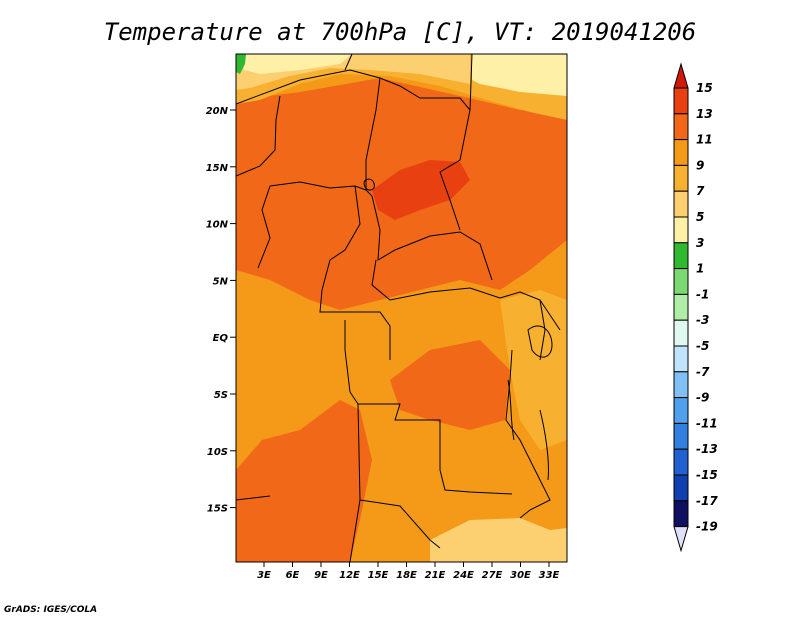 Image resolution: width=800 pixels, height=618 pixels. Describe the element at coordinates (217, 111) in the screenshot. I see `lat-tick-label: 20N` at that location.